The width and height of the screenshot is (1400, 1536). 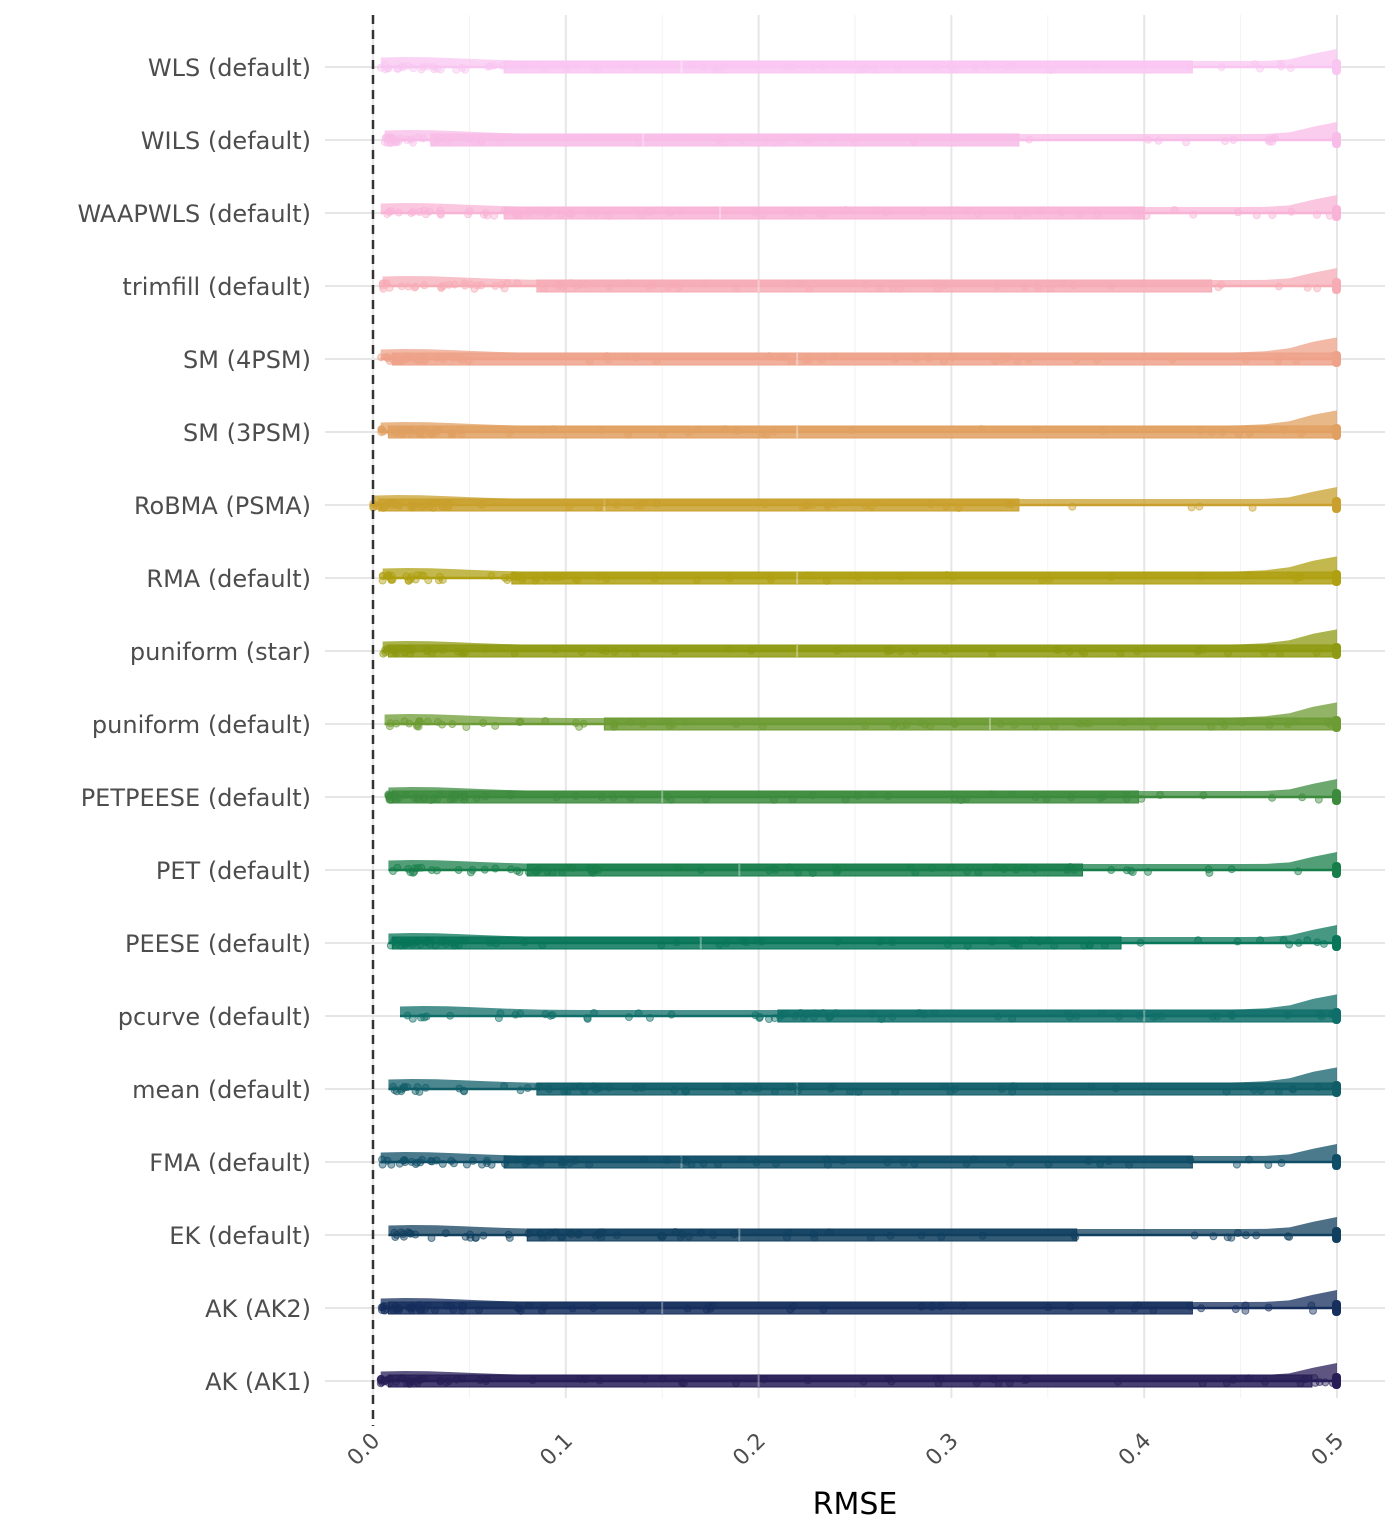 What do you see at coordinates (864, 359) in the screenshot?
I see `box` at bounding box center [864, 359].